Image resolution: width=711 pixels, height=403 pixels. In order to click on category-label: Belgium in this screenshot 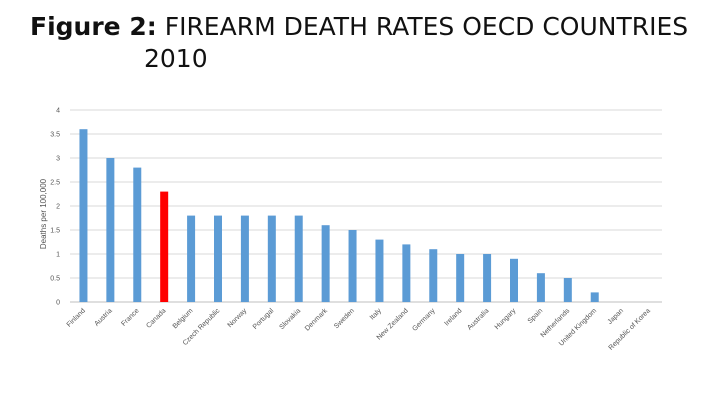, I will do `click(183, 318)`.